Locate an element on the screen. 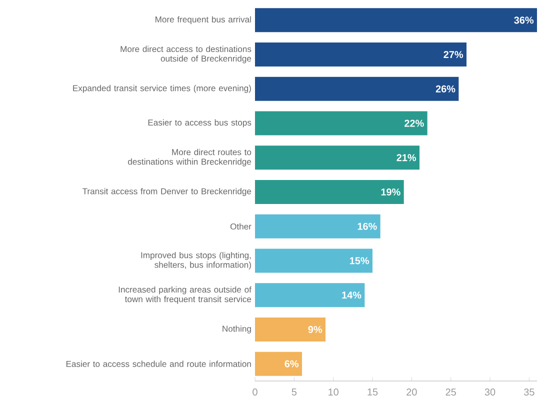  y-tick-label: Nothing is located at coordinates (236, 329).